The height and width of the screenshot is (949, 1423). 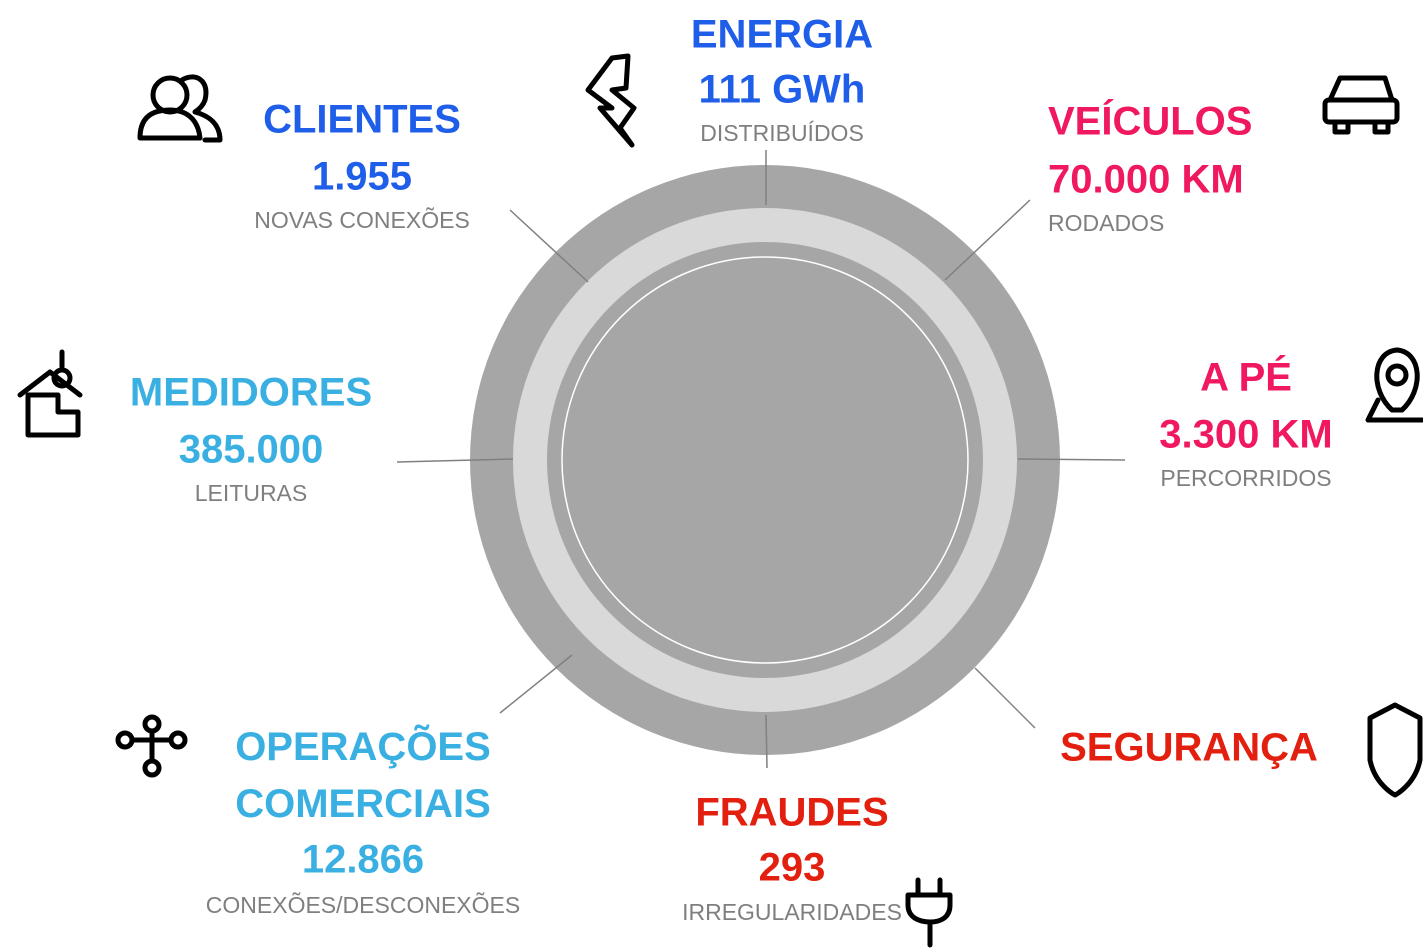 What do you see at coordinates (363, 775) in the screenshot?
I see `item-title: OPERAÇÕES COMERCIAIS` at bounding box center [363, 775].